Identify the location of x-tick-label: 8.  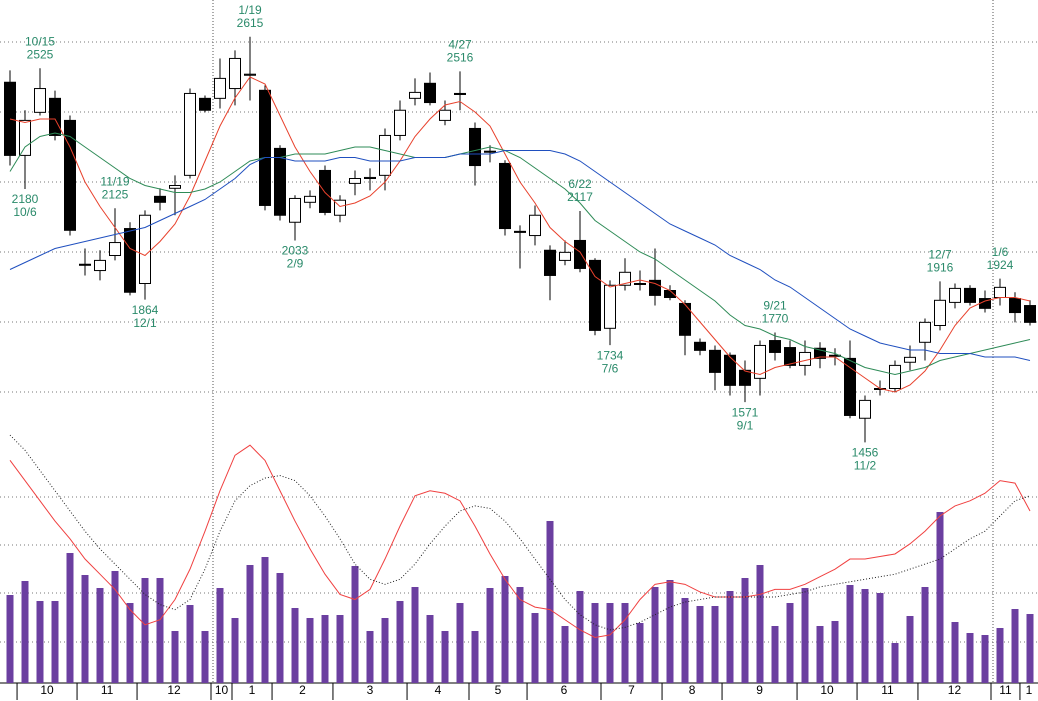
(692, 690).